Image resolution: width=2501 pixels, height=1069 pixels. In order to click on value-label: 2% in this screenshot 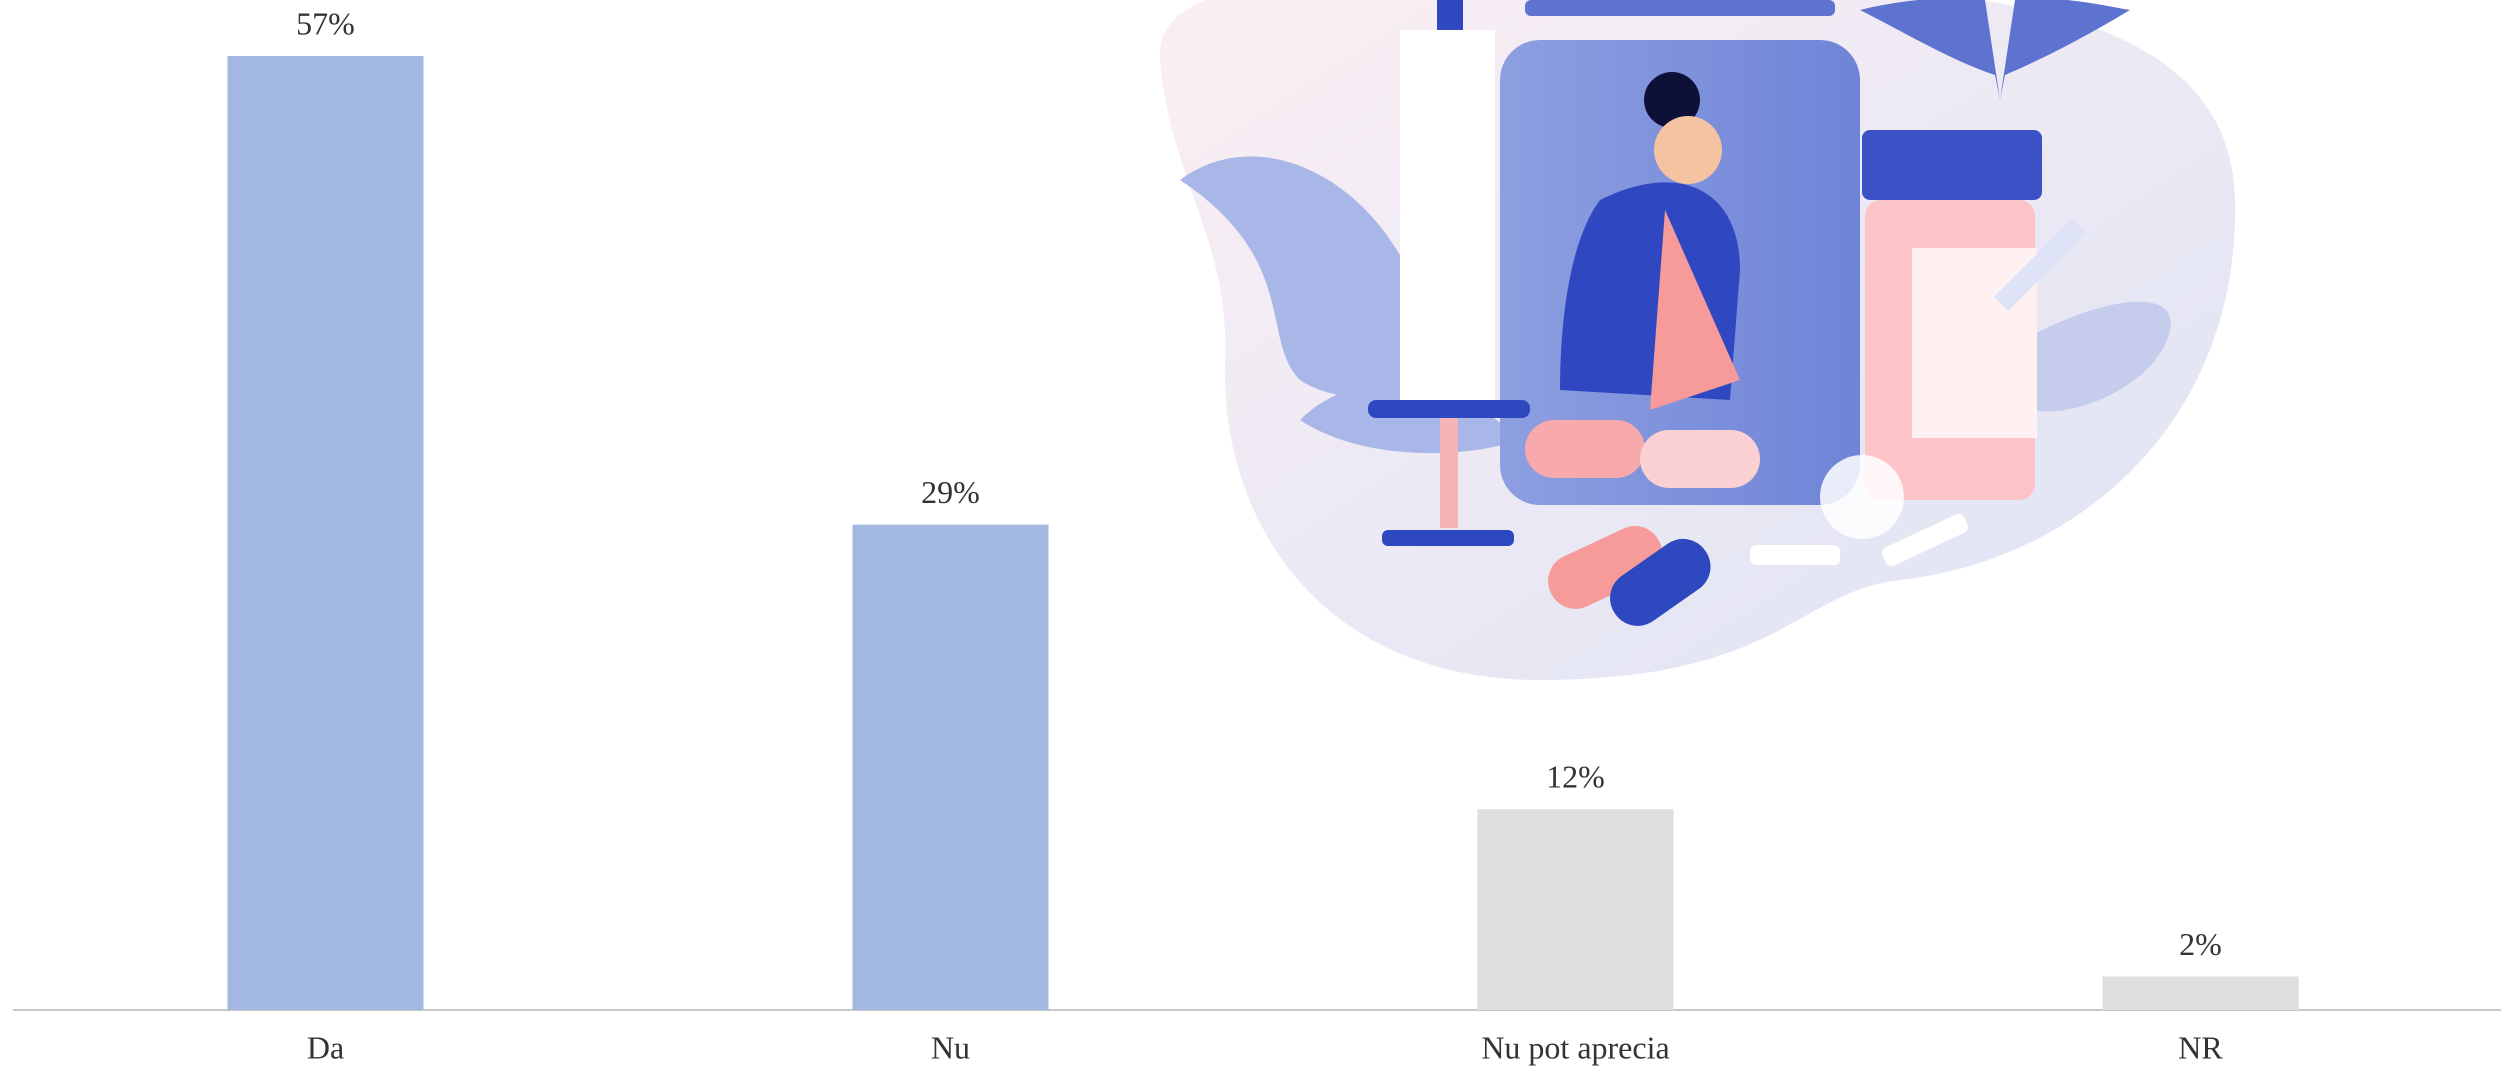, I will do `click(2200, 944)`.